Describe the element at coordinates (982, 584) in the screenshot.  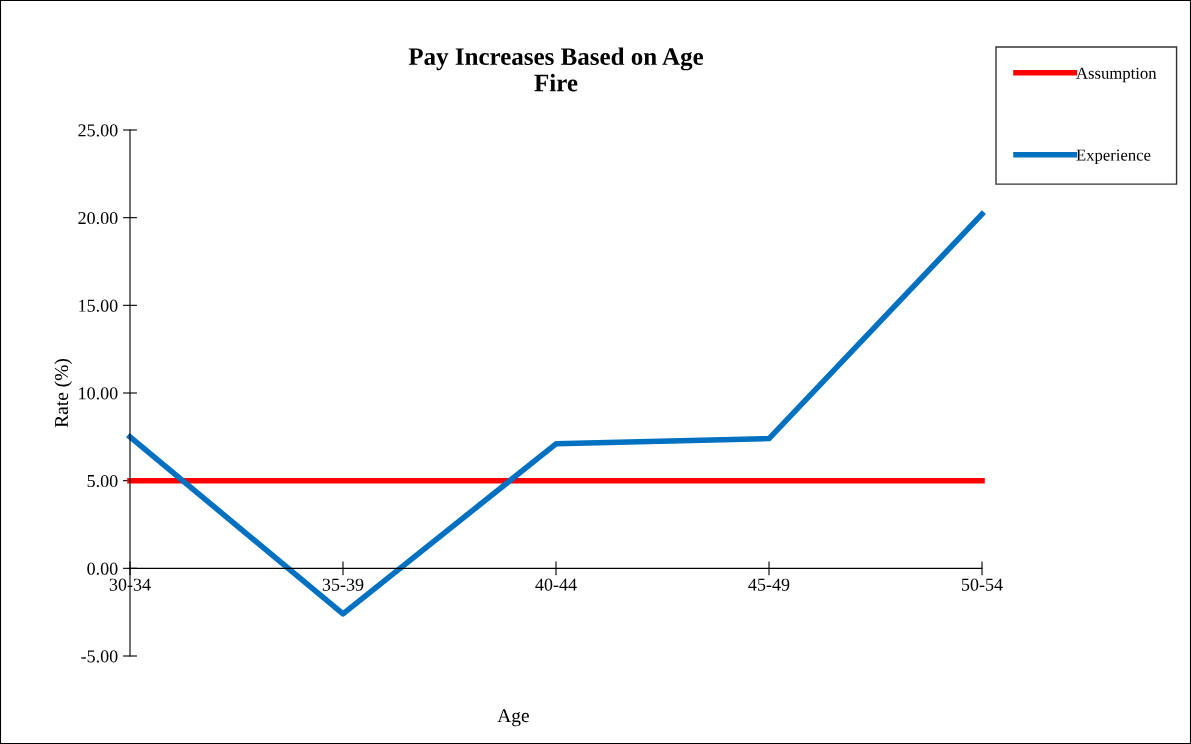
I see `x-tick-label: 50-54` at that location.